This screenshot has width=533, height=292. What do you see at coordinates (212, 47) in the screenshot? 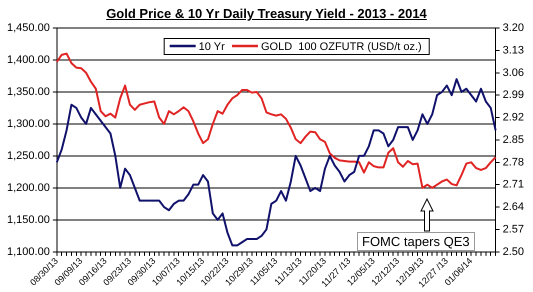
I see `legend-label: 10 Yr` at bounding box center [212, 47].